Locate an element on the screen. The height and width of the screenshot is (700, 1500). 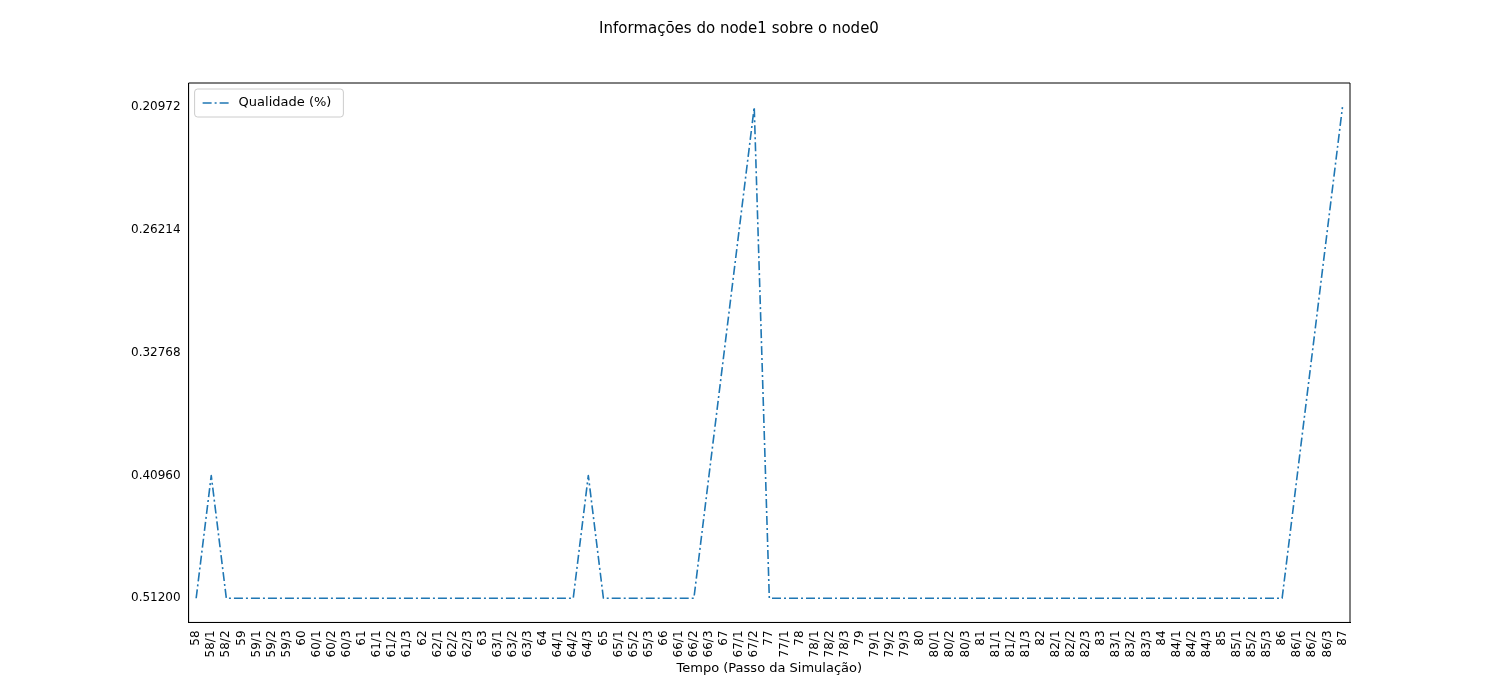
x-tick-label: 86/3 is located at coordinates (1326, 644).